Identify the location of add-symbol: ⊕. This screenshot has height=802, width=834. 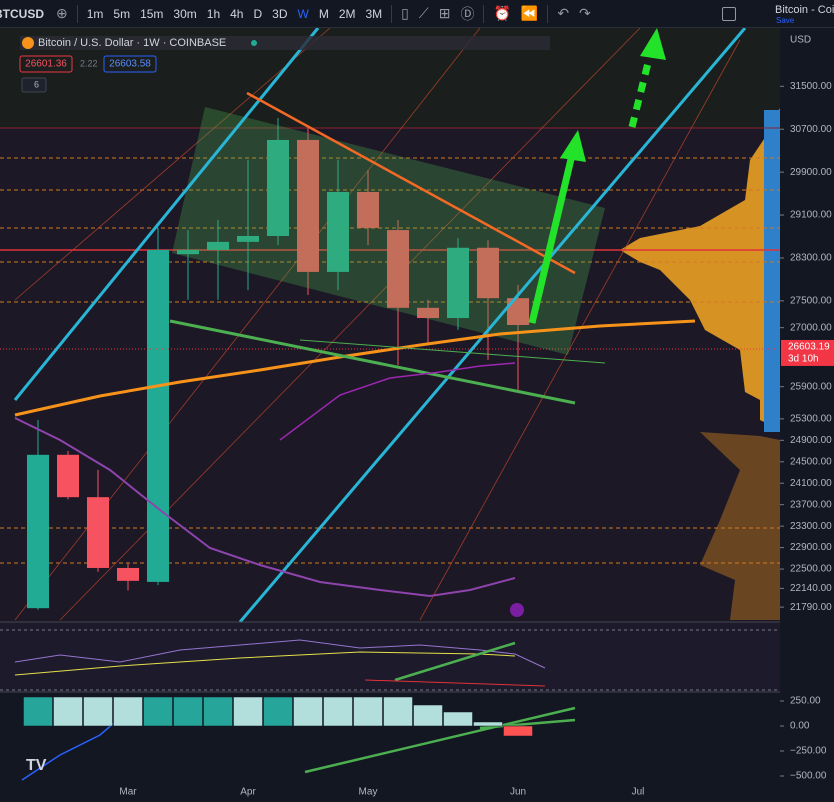
(62, 13).